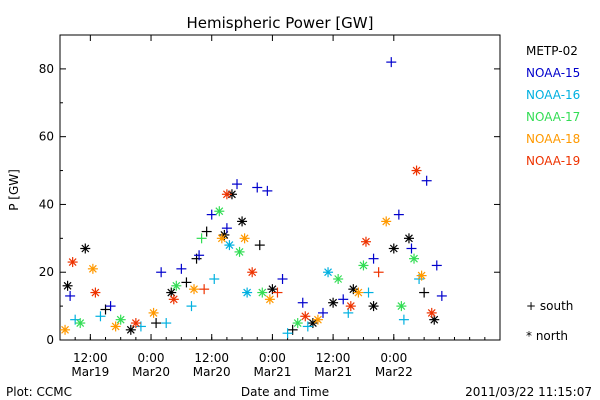 The height and width of the screenshot is (400, 600). I want to click on y-axis-label: P [GW], so click(14, 190).